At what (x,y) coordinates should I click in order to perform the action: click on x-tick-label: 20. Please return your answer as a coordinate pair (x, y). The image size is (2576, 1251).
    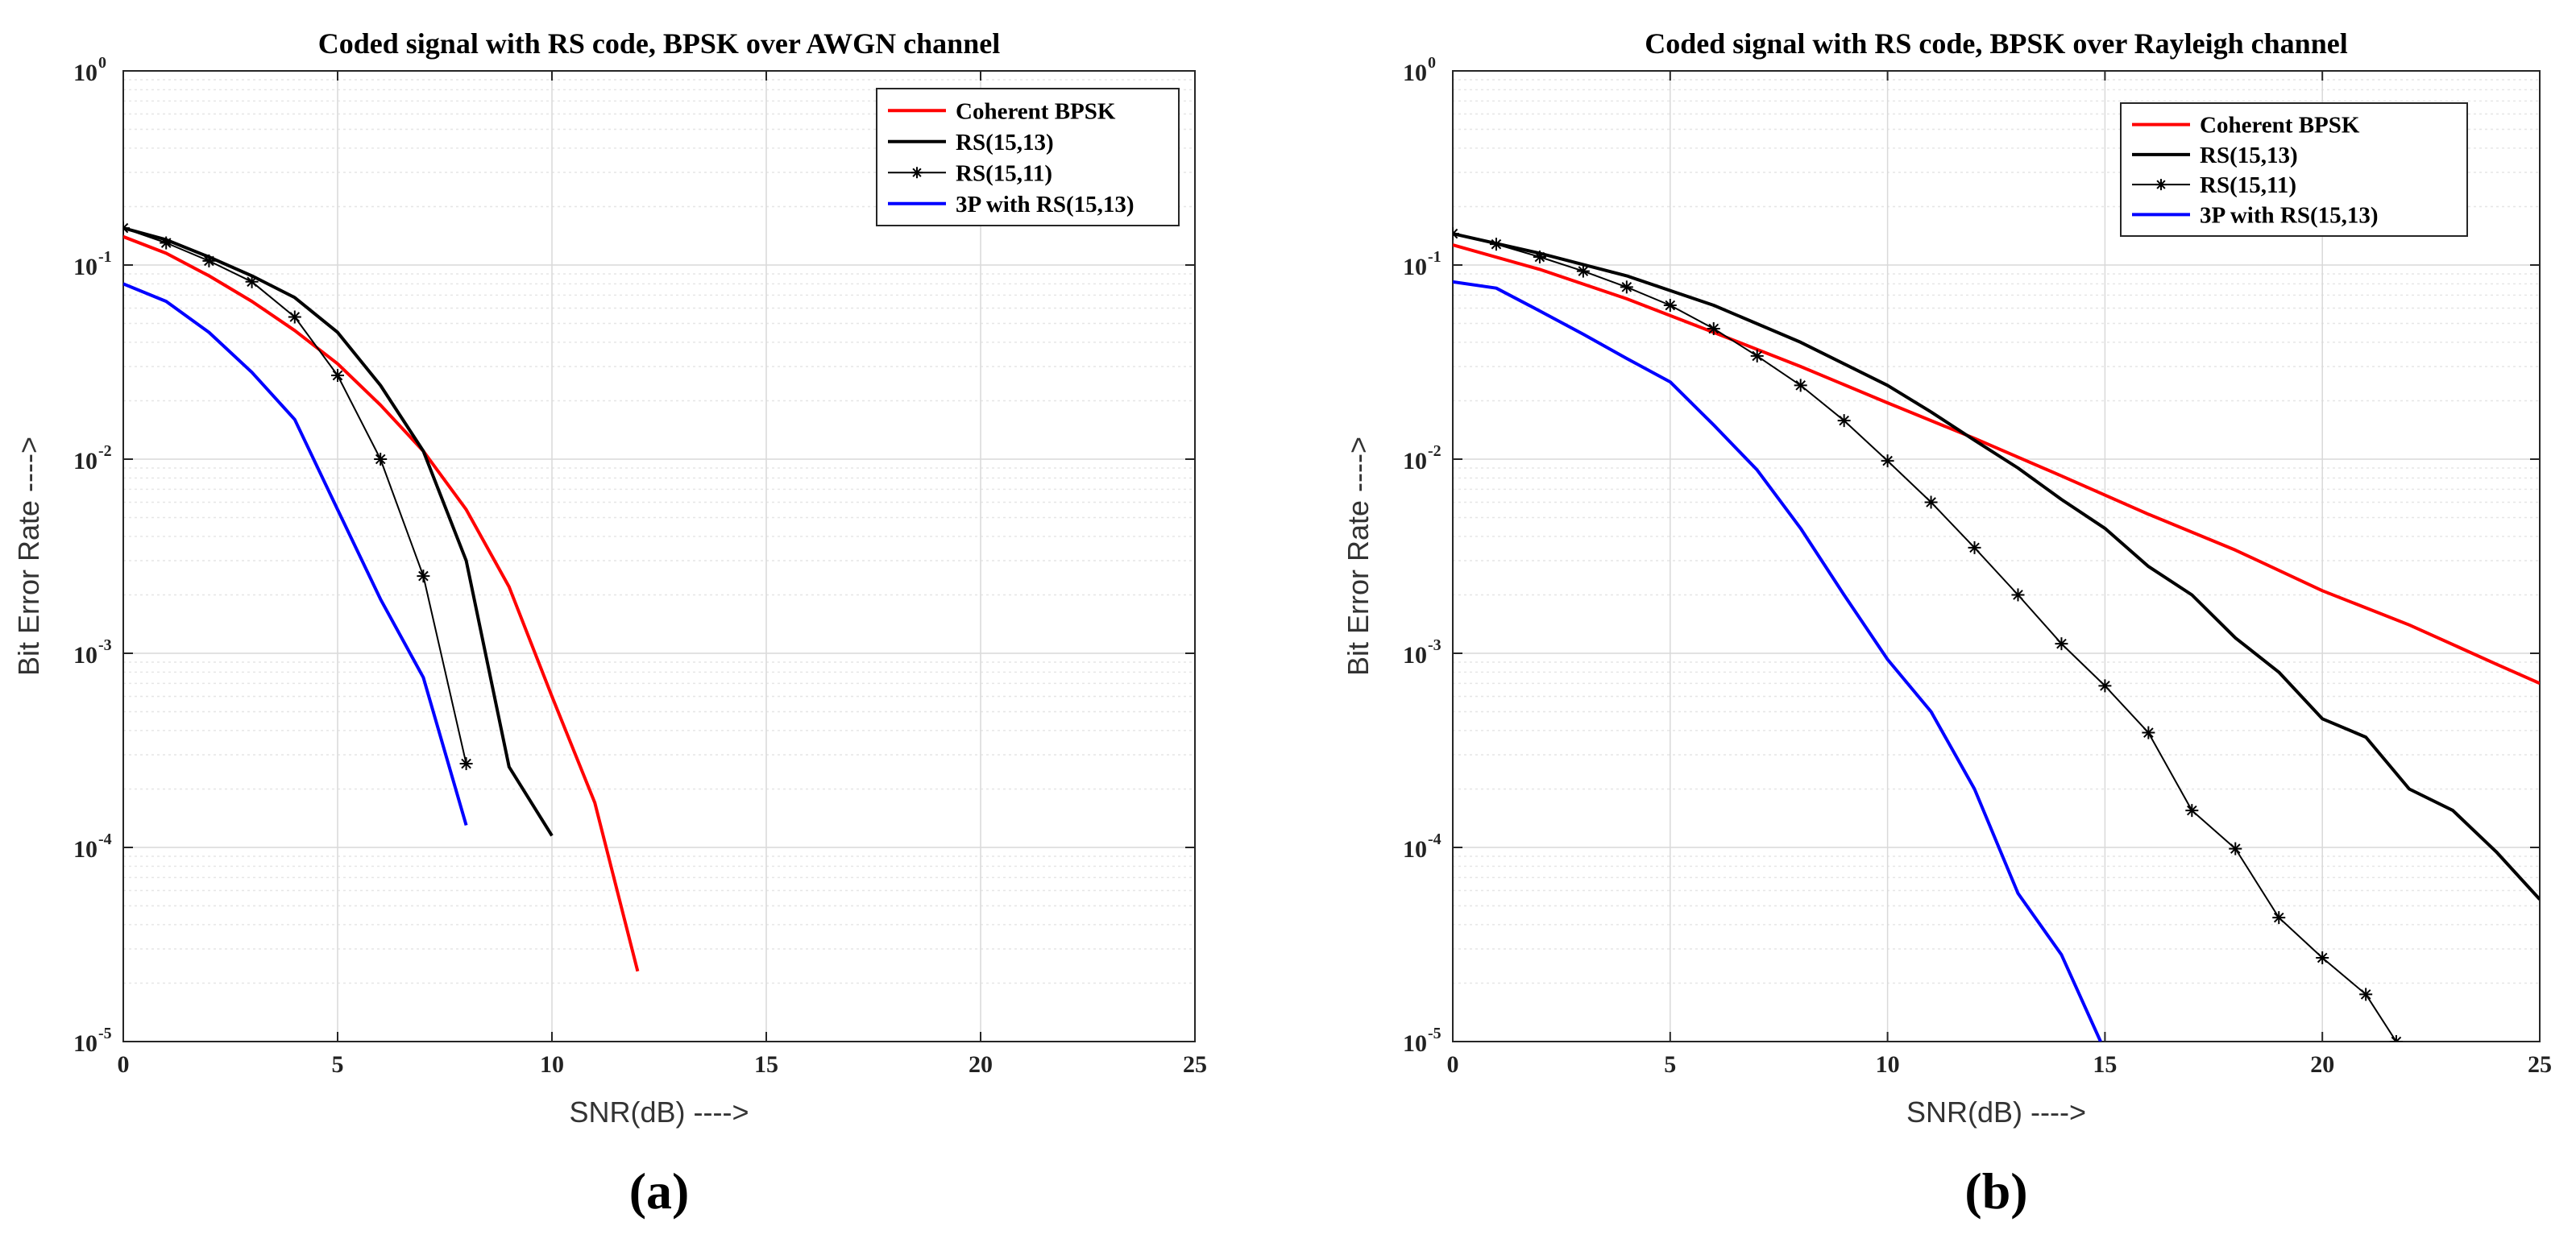
    Looking at the image, I should click on (2322, 1064).